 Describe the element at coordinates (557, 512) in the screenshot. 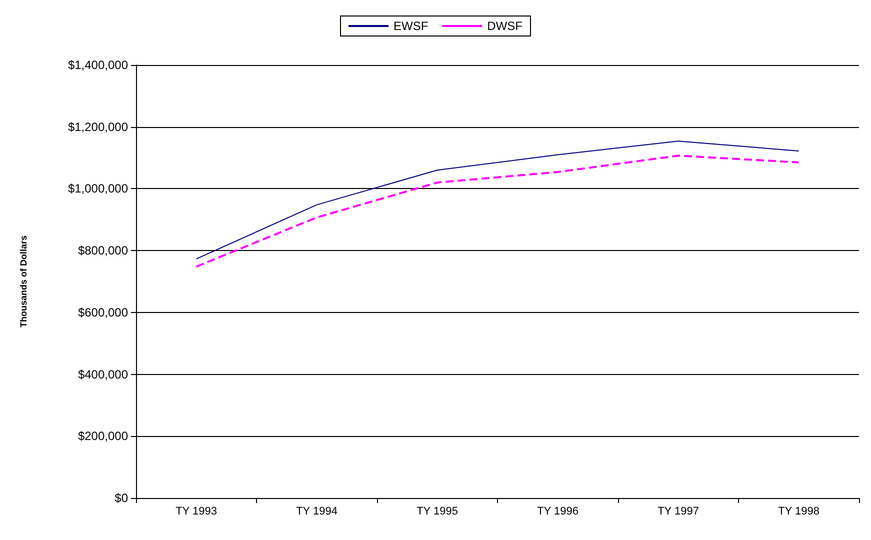

I see `x-tick-label: TY 1996` at that location.